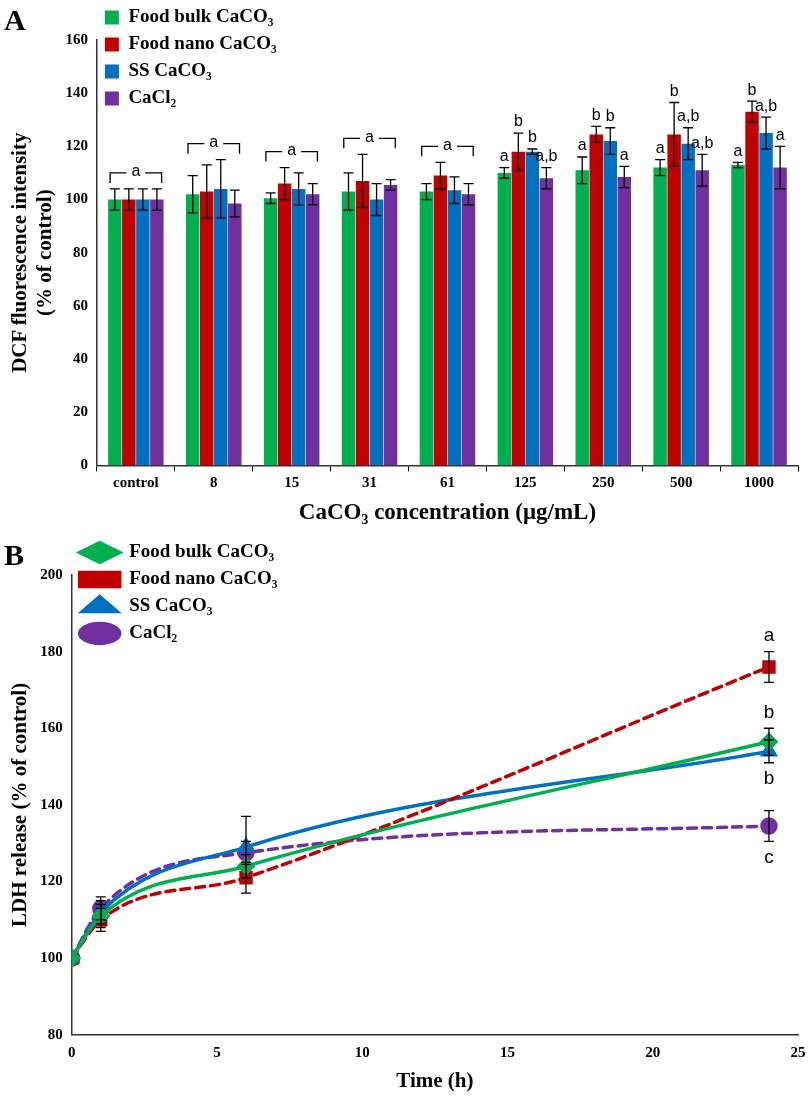  Describe the element at coordinates (51, 573) in the screenshot. I see `y-tick-label: 200` at that location.